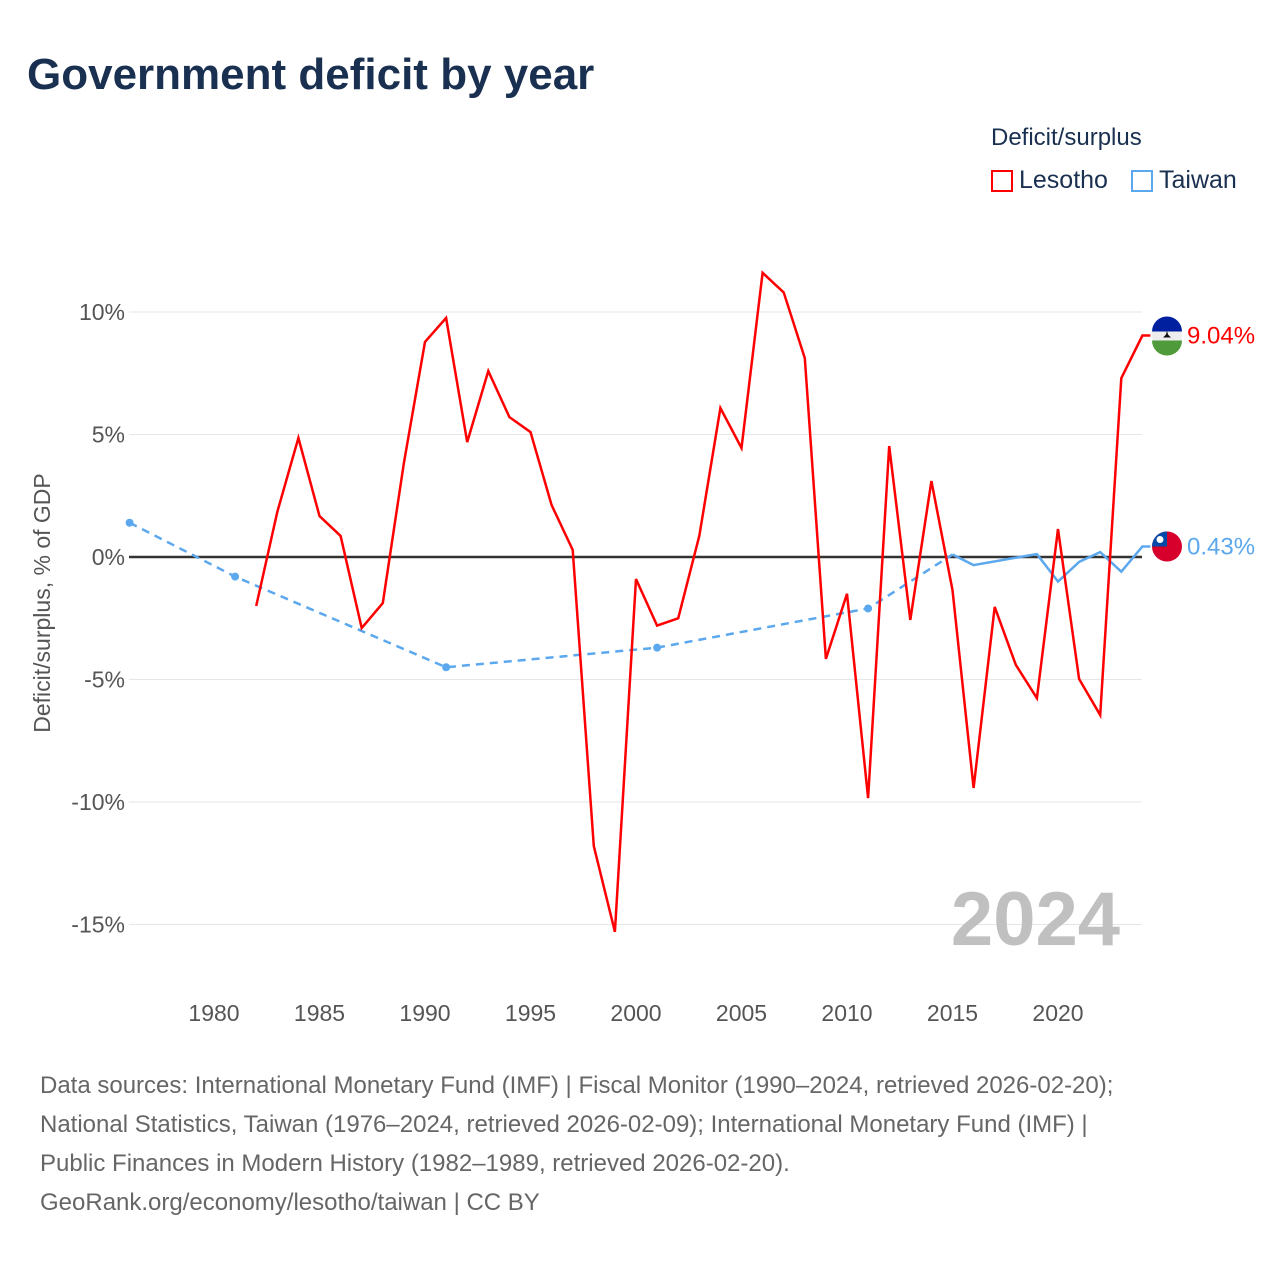 This screenshot has height=1280, width=1280. What do you see at coordinates (311, 74) in the screenshot?
I see `chart-title: Government deficit by year` at bounding box center [311, 74].